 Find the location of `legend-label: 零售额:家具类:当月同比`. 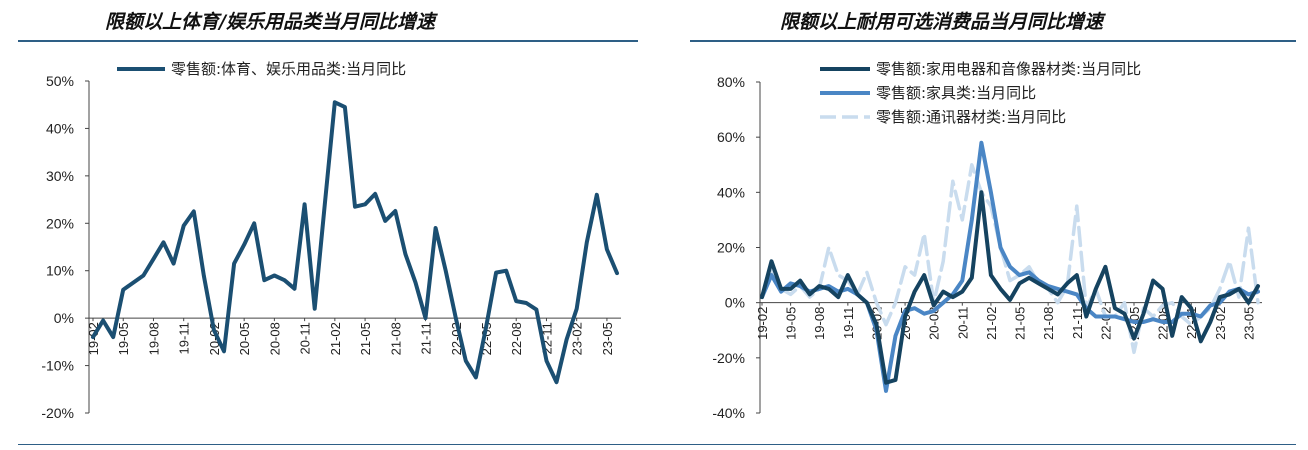

legend-label: 零售额:家具类:当月同比 is located at coordinates (956, 93).